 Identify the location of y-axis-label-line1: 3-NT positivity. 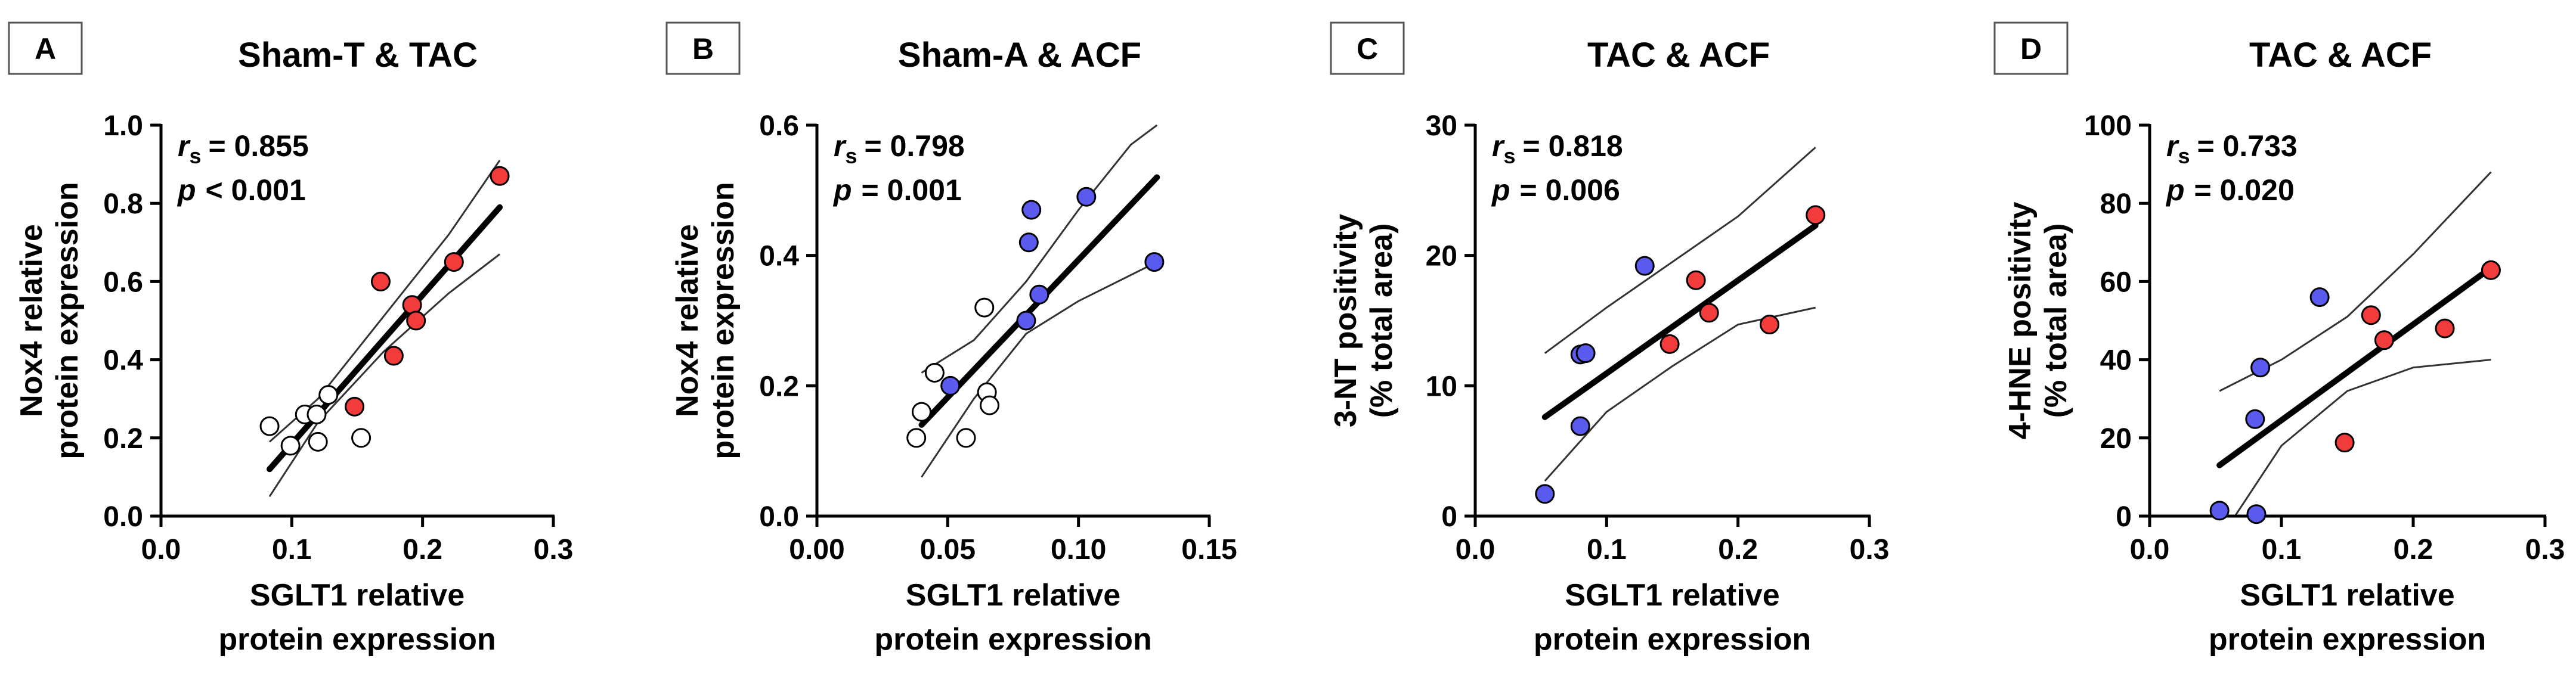
(1346, 320).